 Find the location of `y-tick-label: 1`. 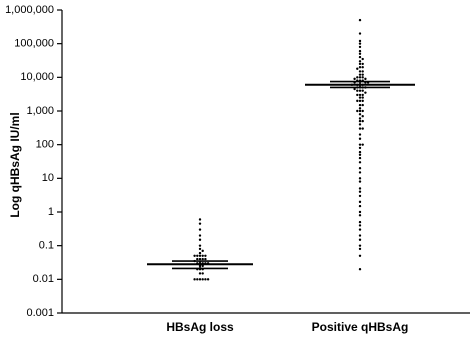

y-tick-label: 1 is located at coordinates (51, 212).